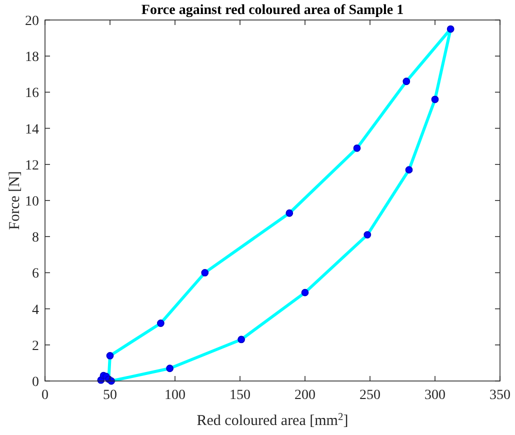  Describe the element at coordinates (32, 202) in the screenshot. I see `y-tick-label: 10` at that location.